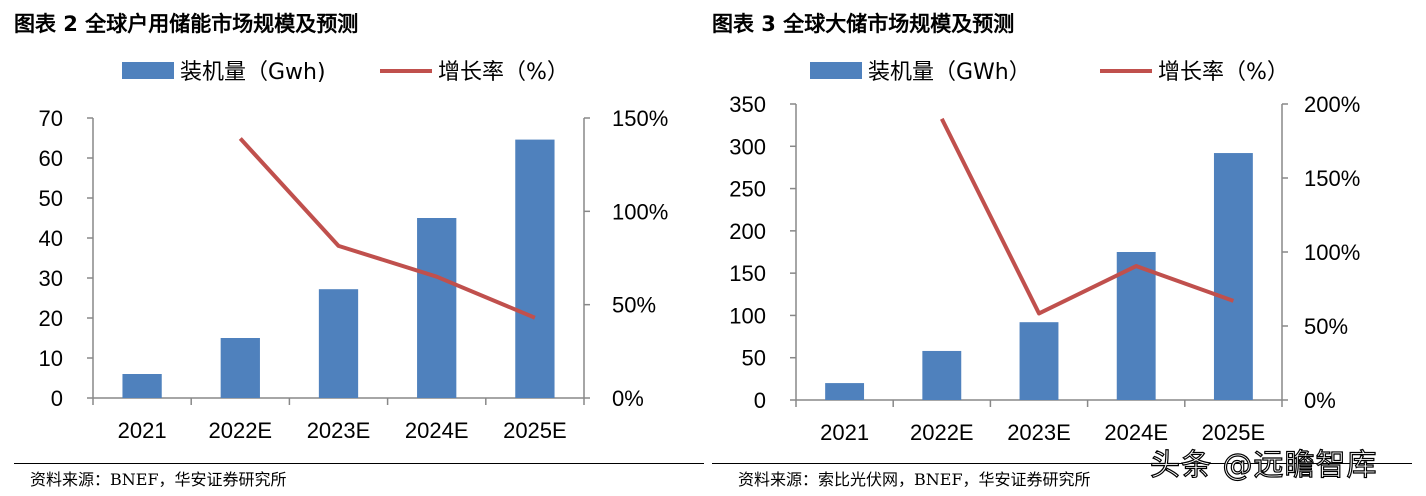 This screenshot has height=496, width=1426. I want to click on left-tick-label: 300, so click(747, 146).